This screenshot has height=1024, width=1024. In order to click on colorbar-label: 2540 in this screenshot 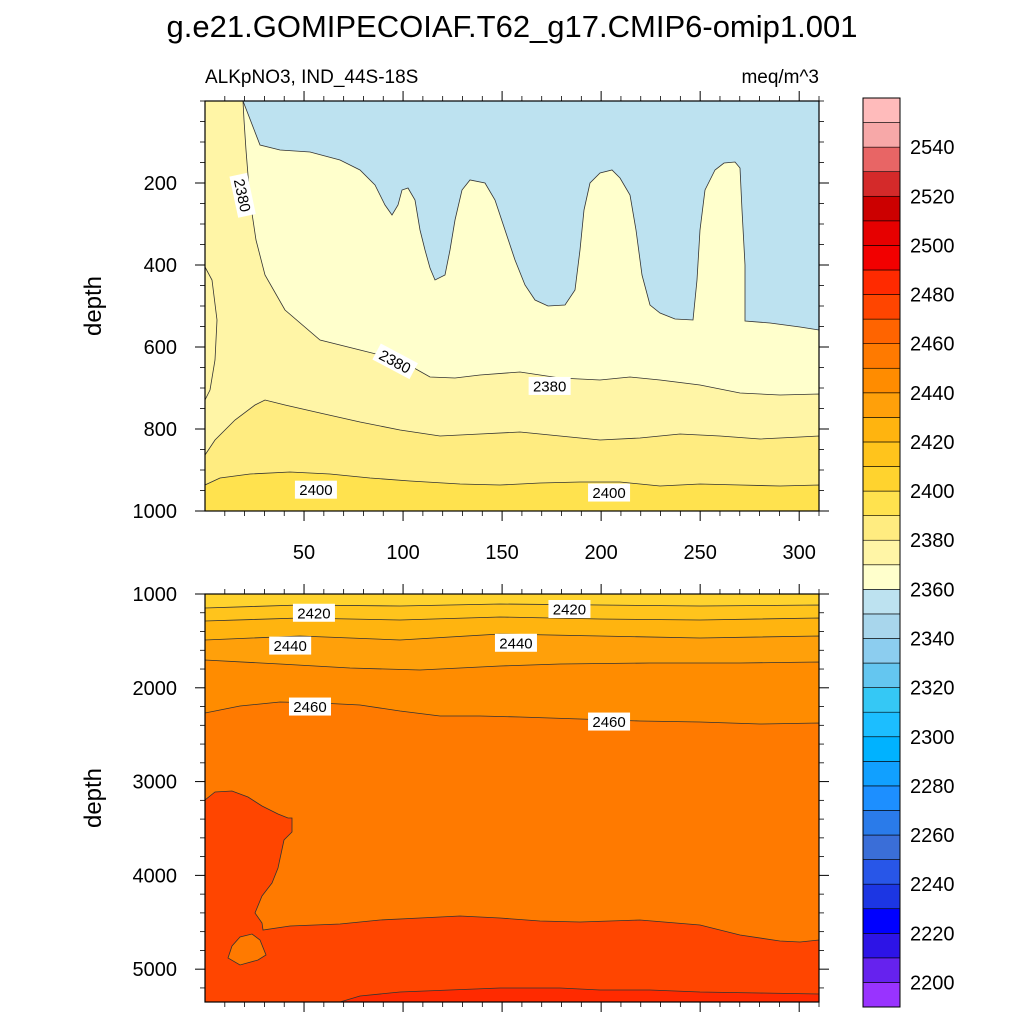, I will do `click(932, 148)`.